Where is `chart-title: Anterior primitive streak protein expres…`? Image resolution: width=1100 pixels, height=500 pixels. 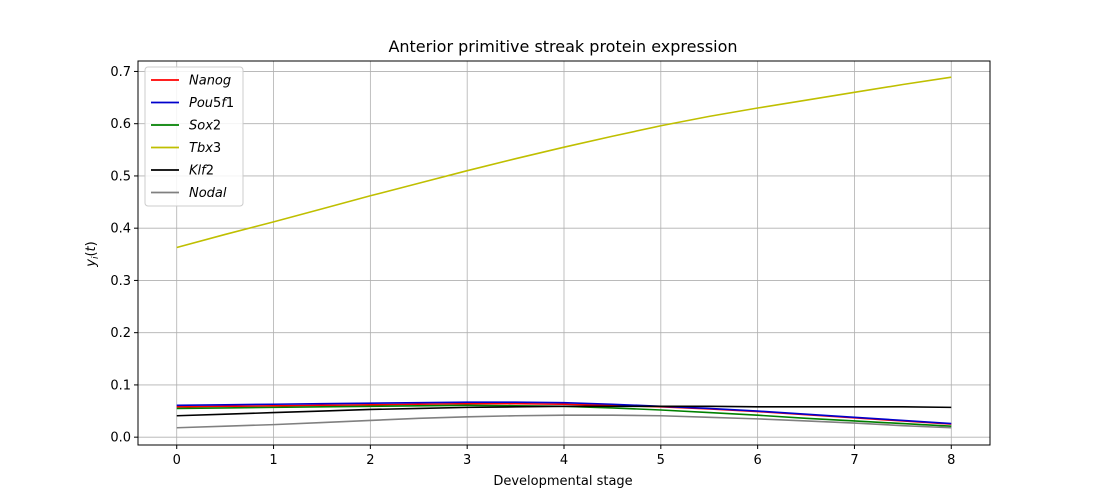 chart-title: Anterior primitive streak protein expres… is located at coordinates (562, 46).